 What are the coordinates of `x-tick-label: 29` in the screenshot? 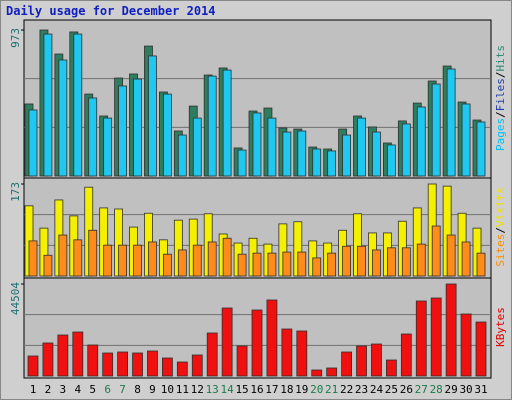 It's located at (451, 389).